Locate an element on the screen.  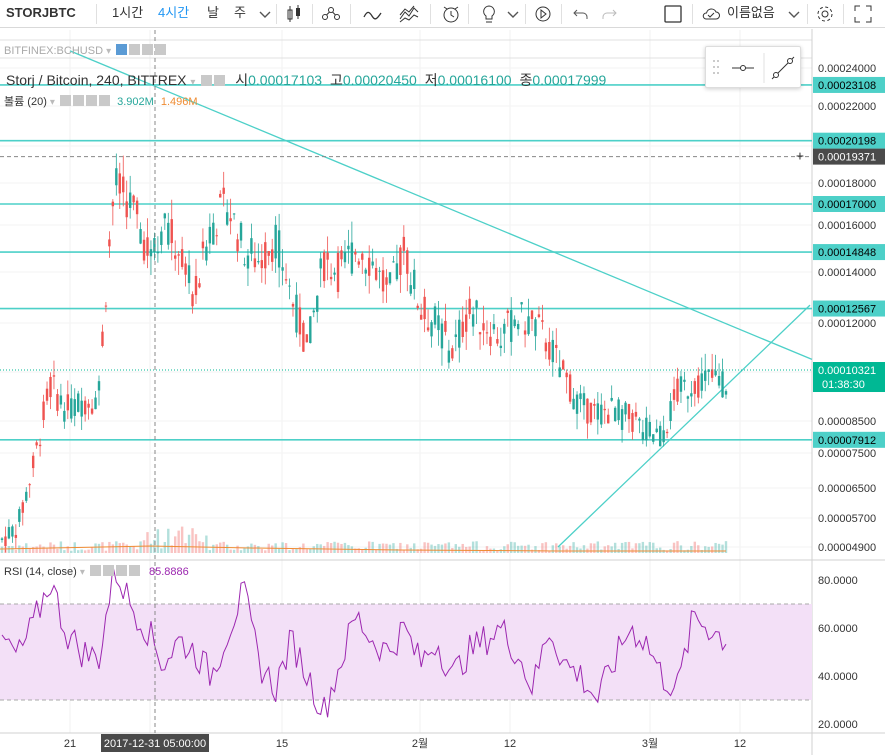
interval-4h: 4시간 is located at coordinates (174, 12).